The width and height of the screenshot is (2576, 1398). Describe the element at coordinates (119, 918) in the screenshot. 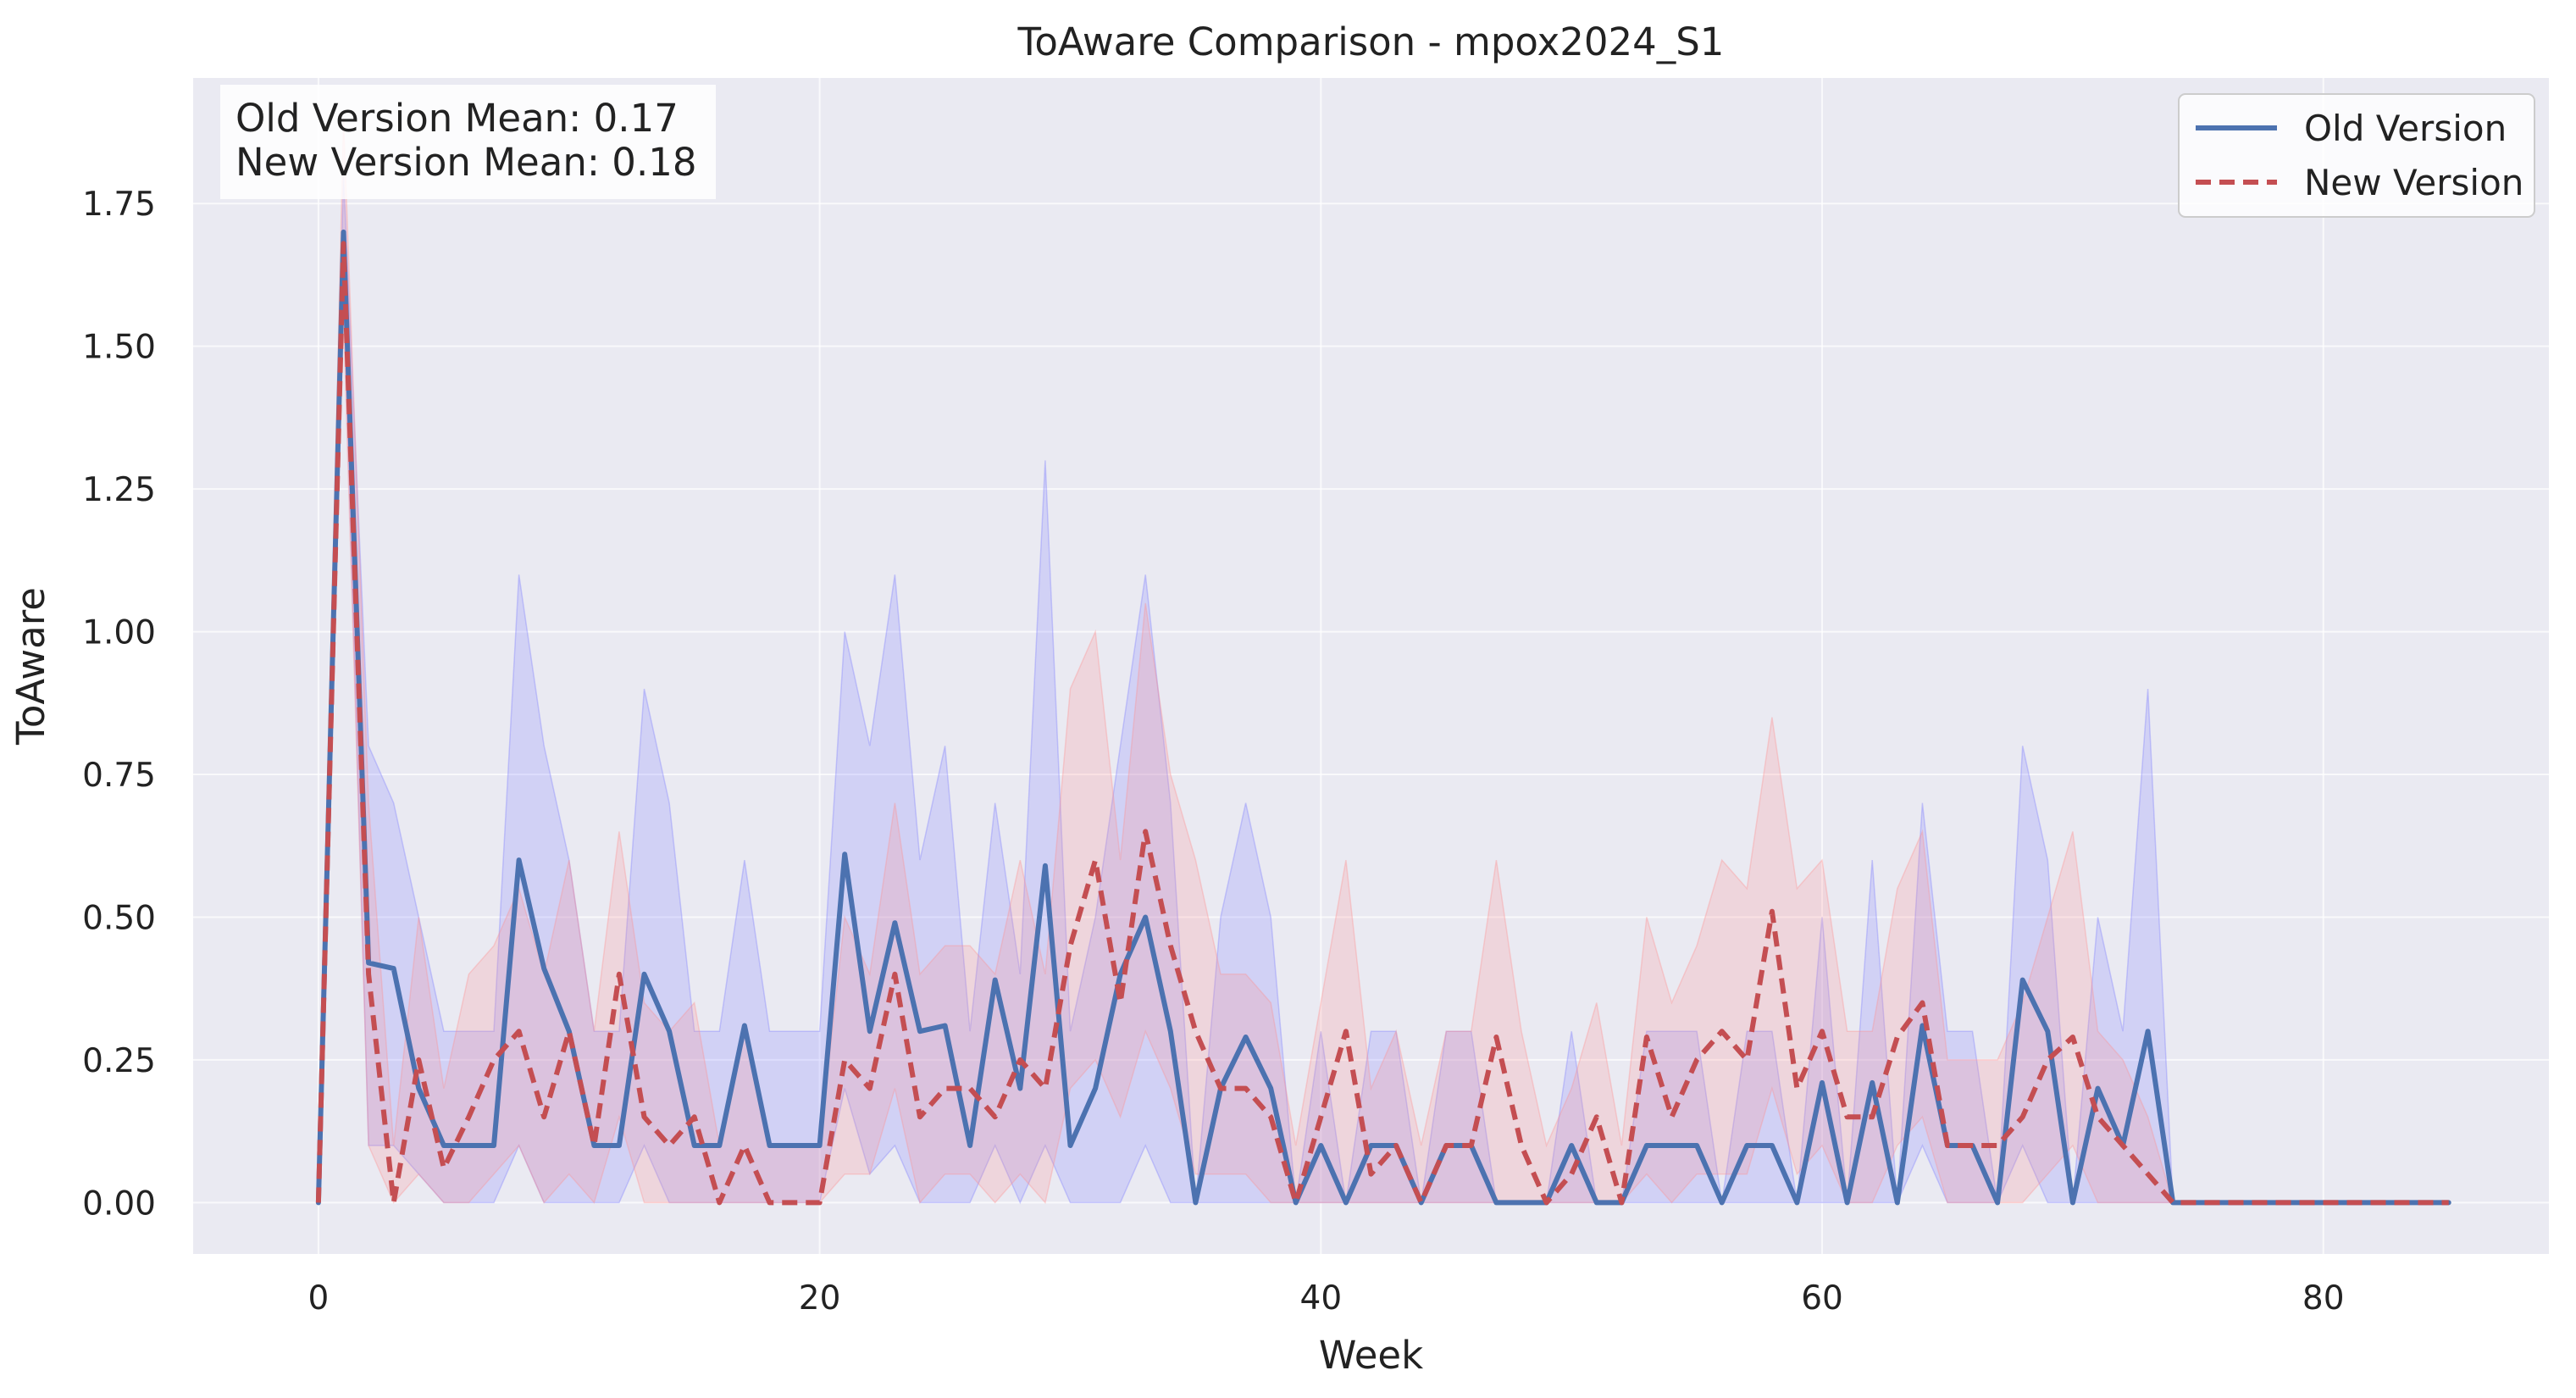

I see `y-tick-label: 0.50` at that location.